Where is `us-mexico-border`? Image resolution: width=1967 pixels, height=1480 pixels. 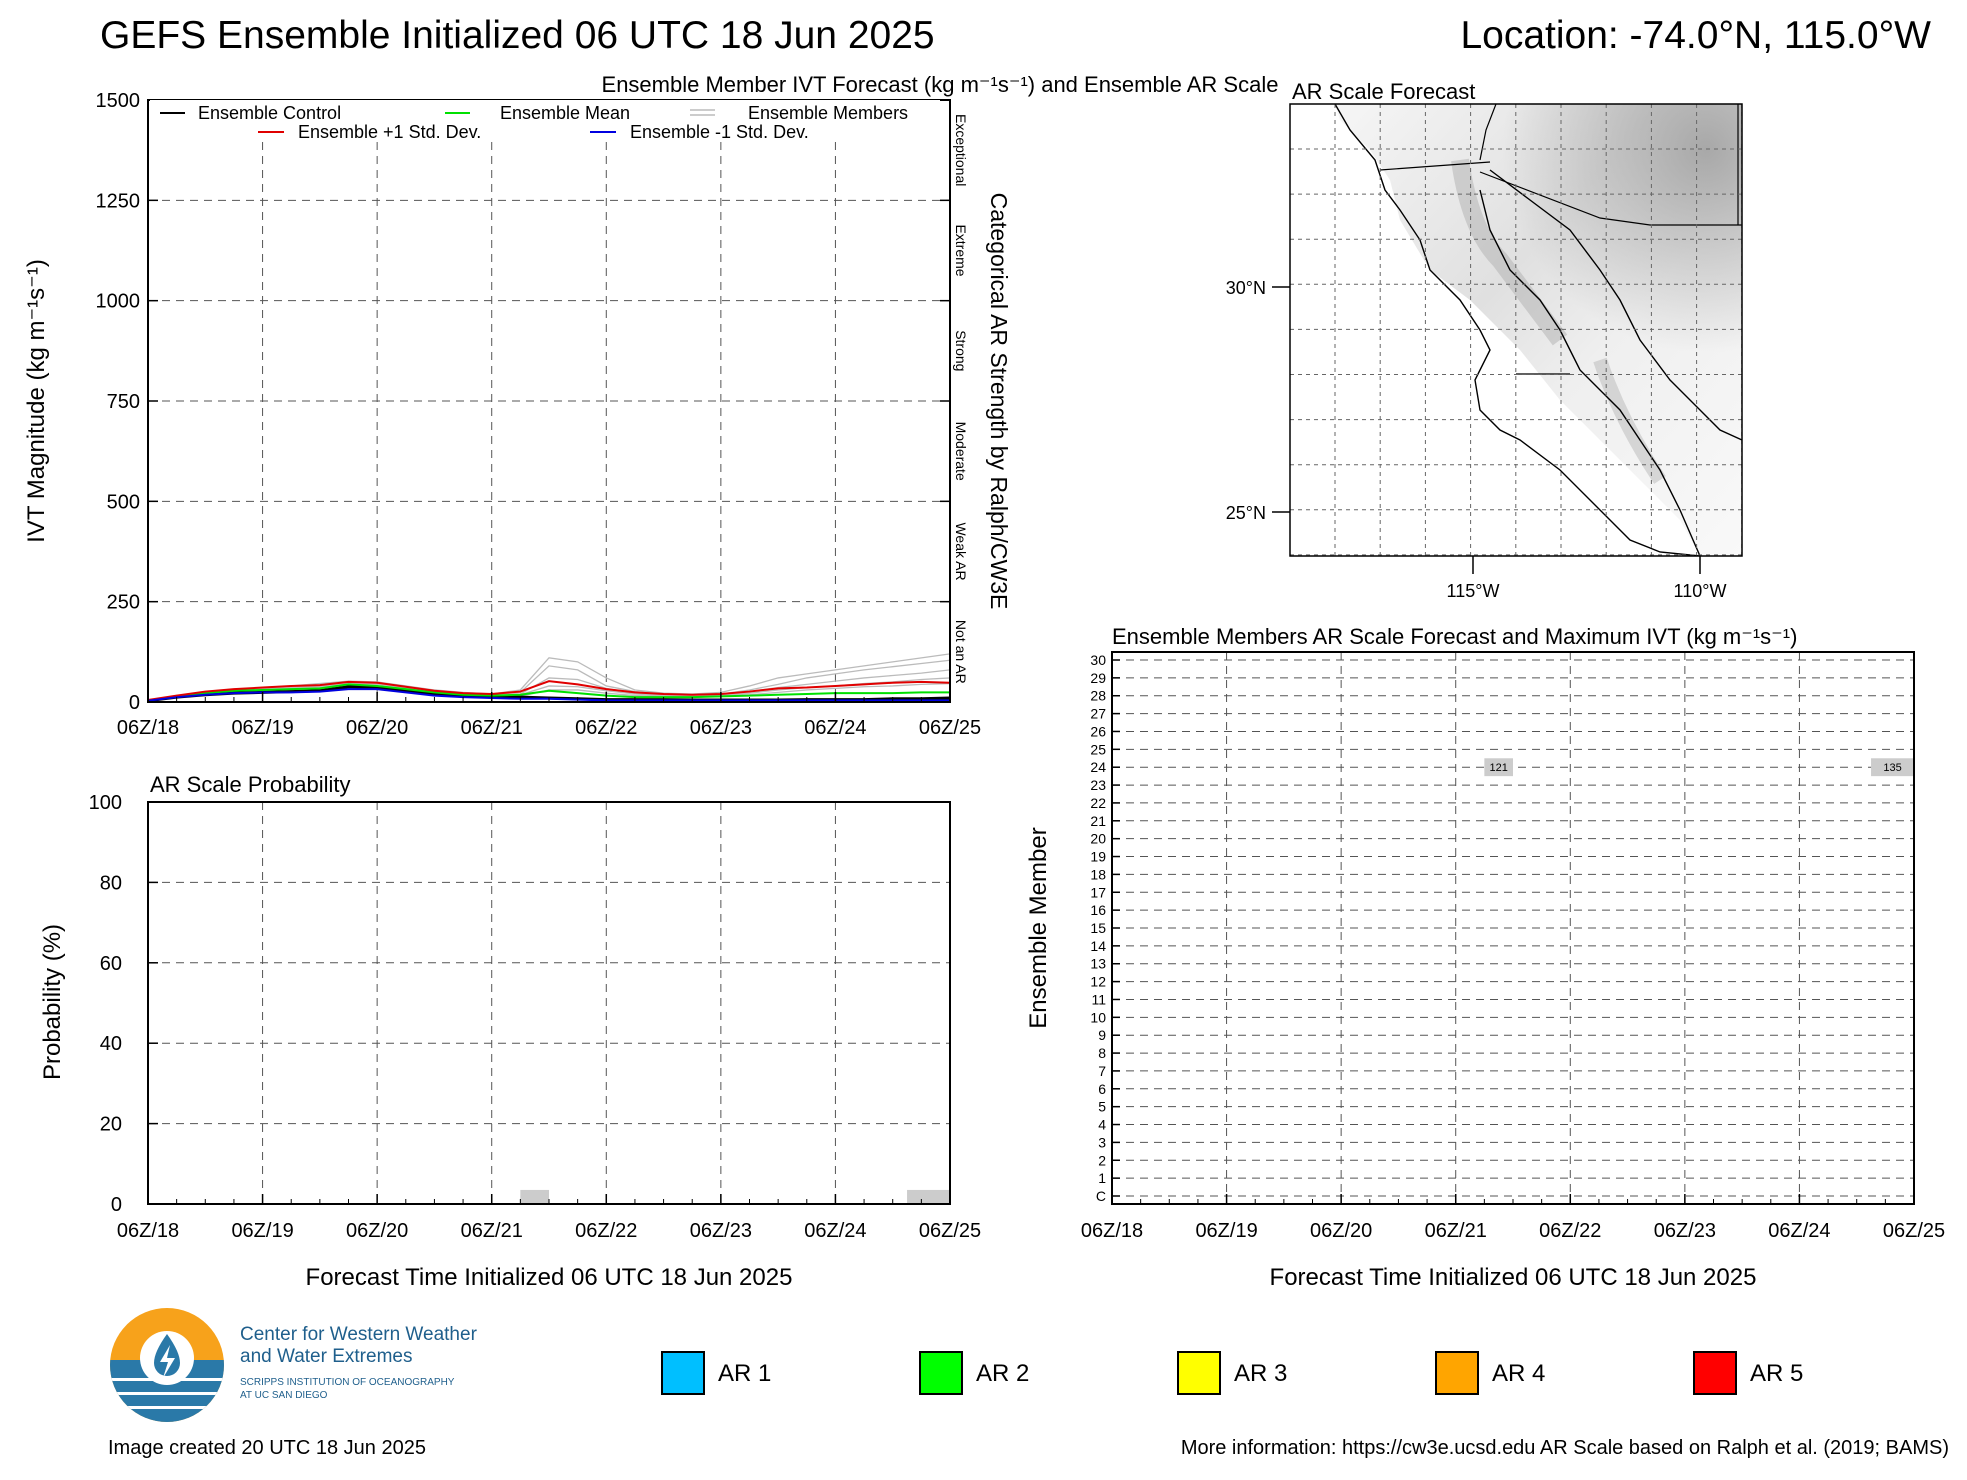 us-mexico-border is located at coordinates (1435, 166).